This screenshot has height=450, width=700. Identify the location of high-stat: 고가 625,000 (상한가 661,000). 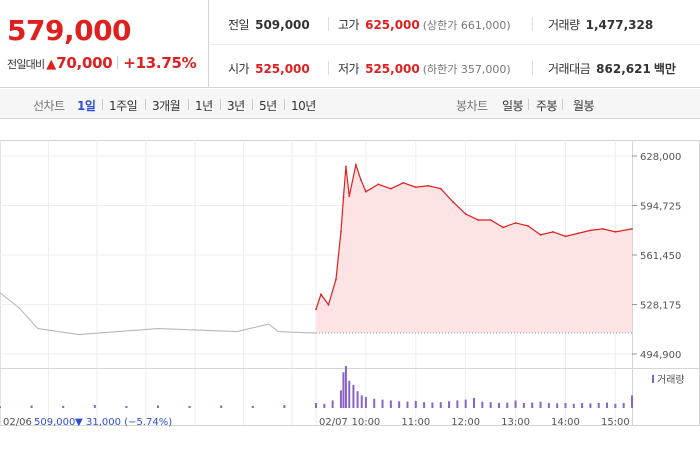
(424, 24).